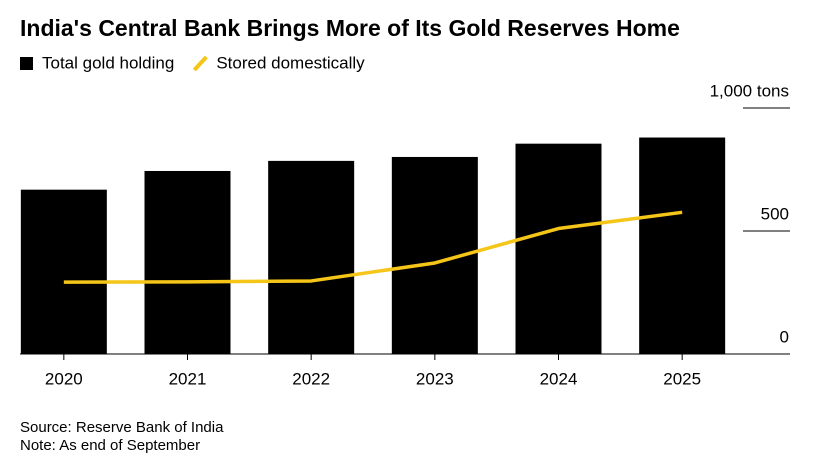 This screenshot has height=473, width=819. Describe the element at coordinates (108, 62) in the screenshot. I see `legend-label: Total gold holding` at that location.